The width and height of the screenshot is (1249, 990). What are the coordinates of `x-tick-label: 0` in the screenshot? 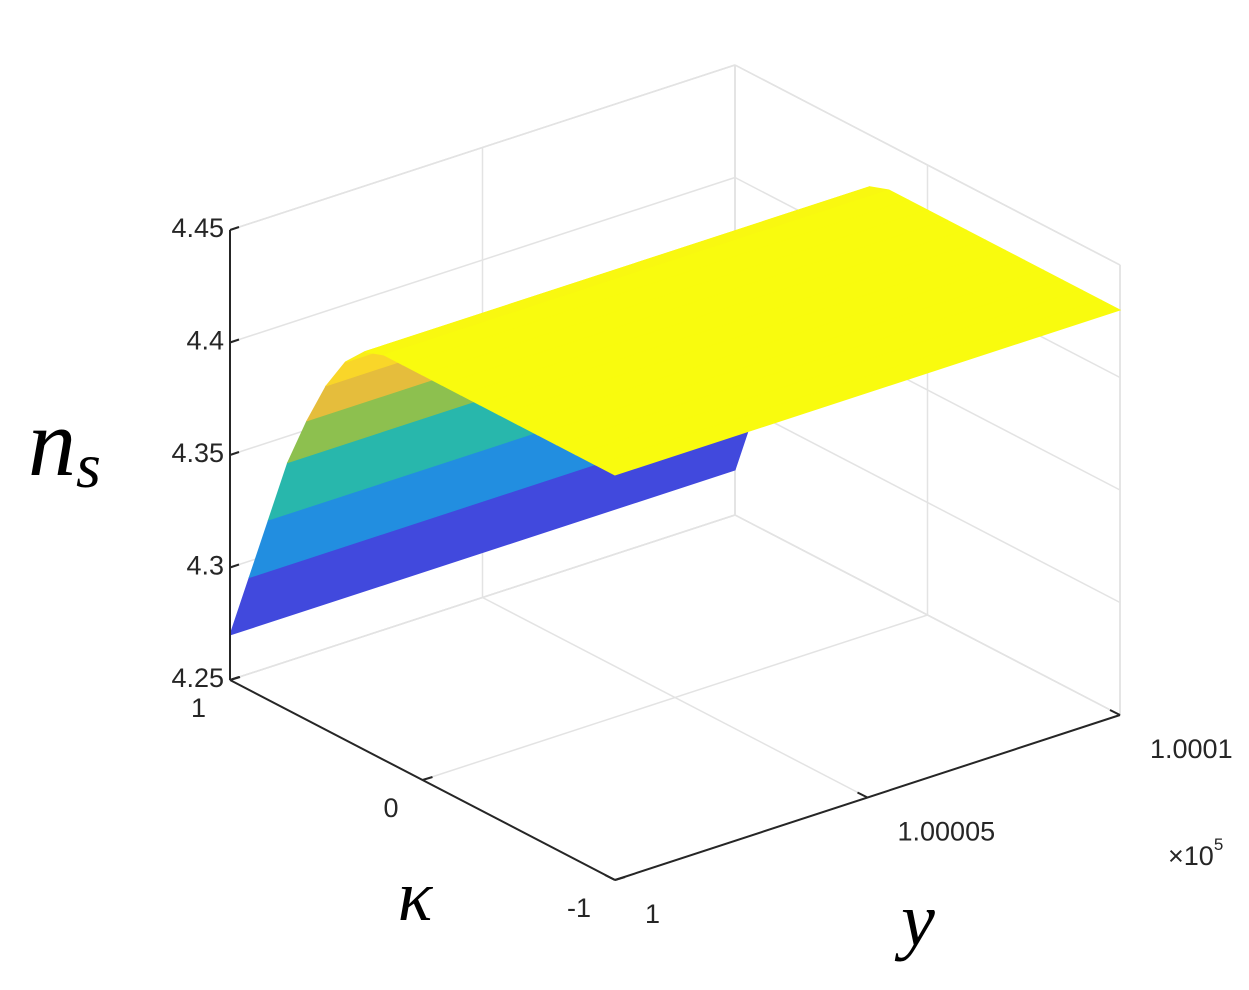 It's located at (390, 808).